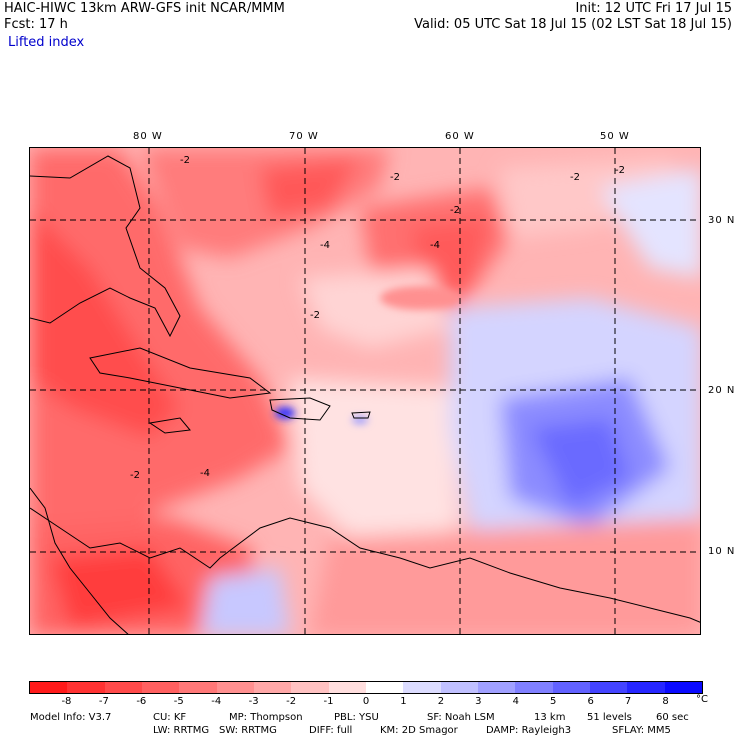  Describe the element at coordinates (478, 701) in the screenshot. I see `colorbar-tick-label: 3` at that location.